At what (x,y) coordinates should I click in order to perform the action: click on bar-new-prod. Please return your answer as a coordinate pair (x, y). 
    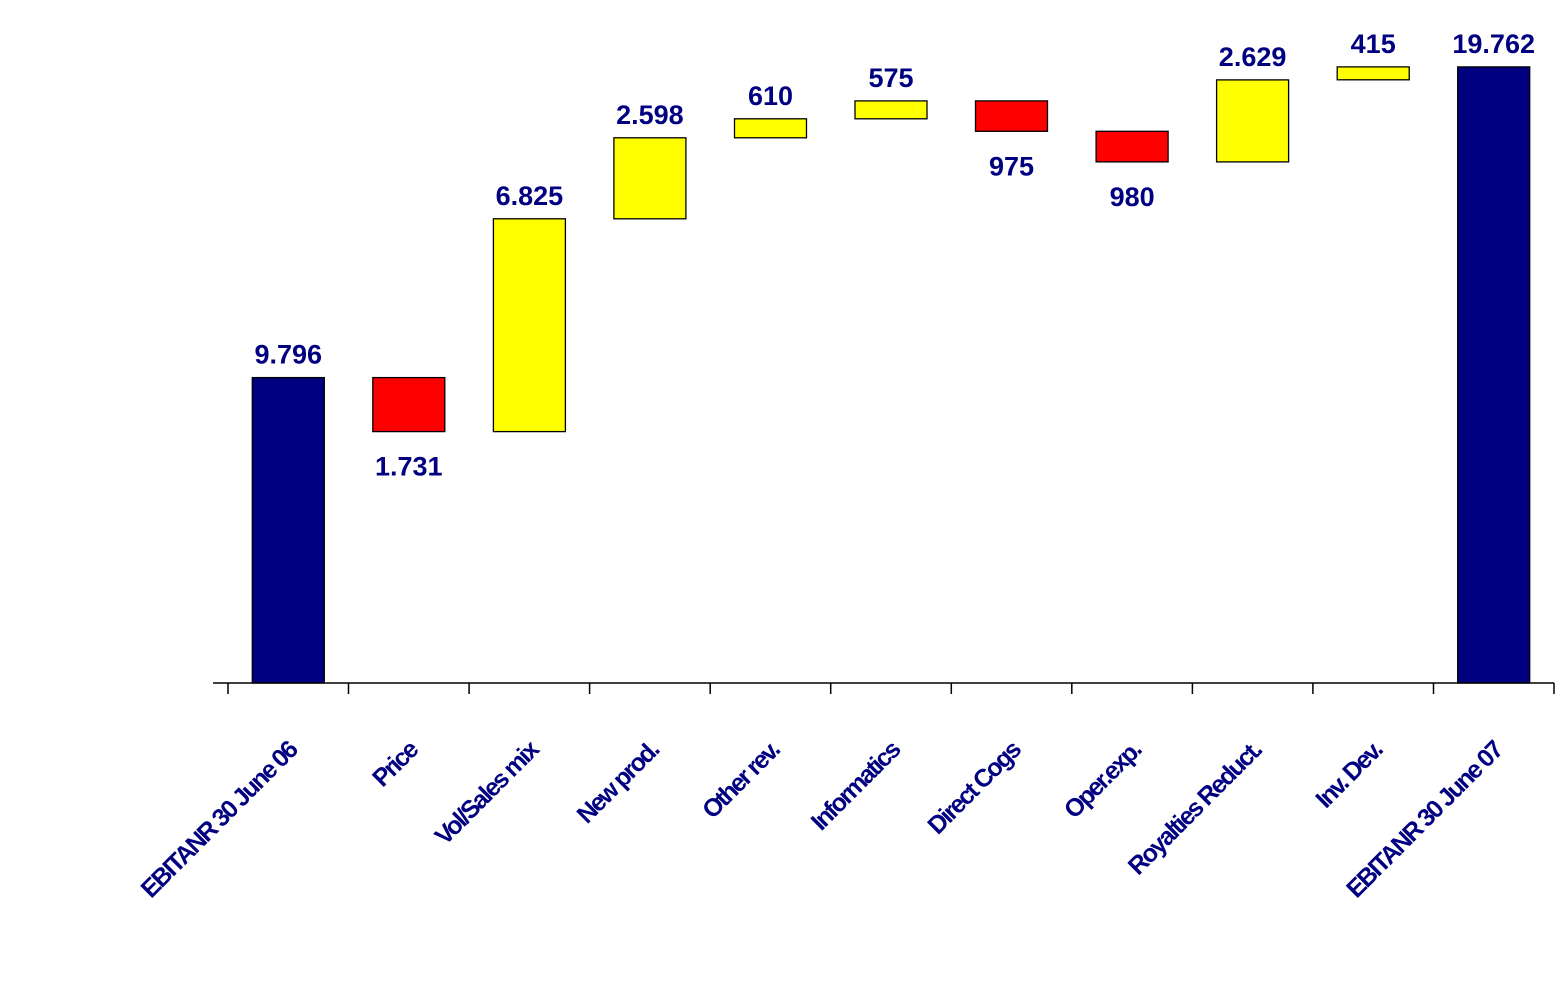
    Looking at the image, I should click on (650, 178).